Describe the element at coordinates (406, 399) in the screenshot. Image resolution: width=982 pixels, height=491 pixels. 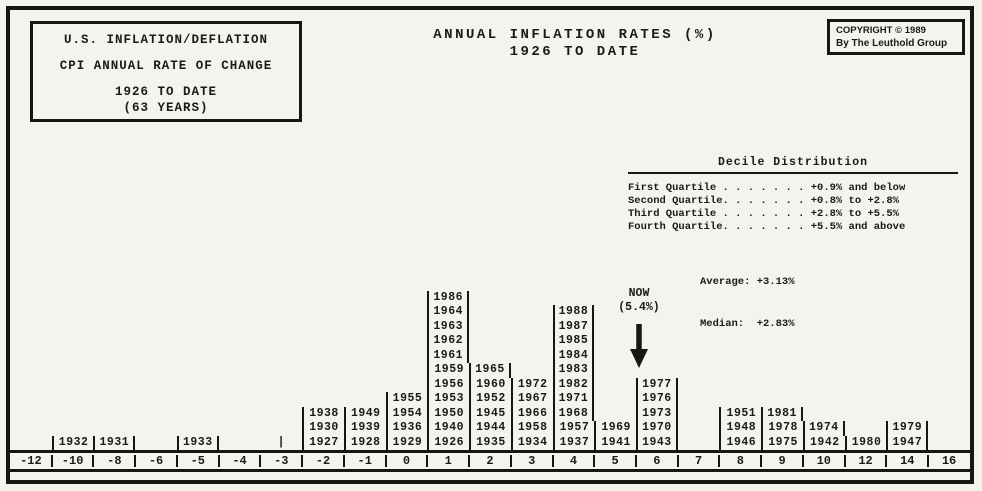
I see `year-cell: 1955` at that location.